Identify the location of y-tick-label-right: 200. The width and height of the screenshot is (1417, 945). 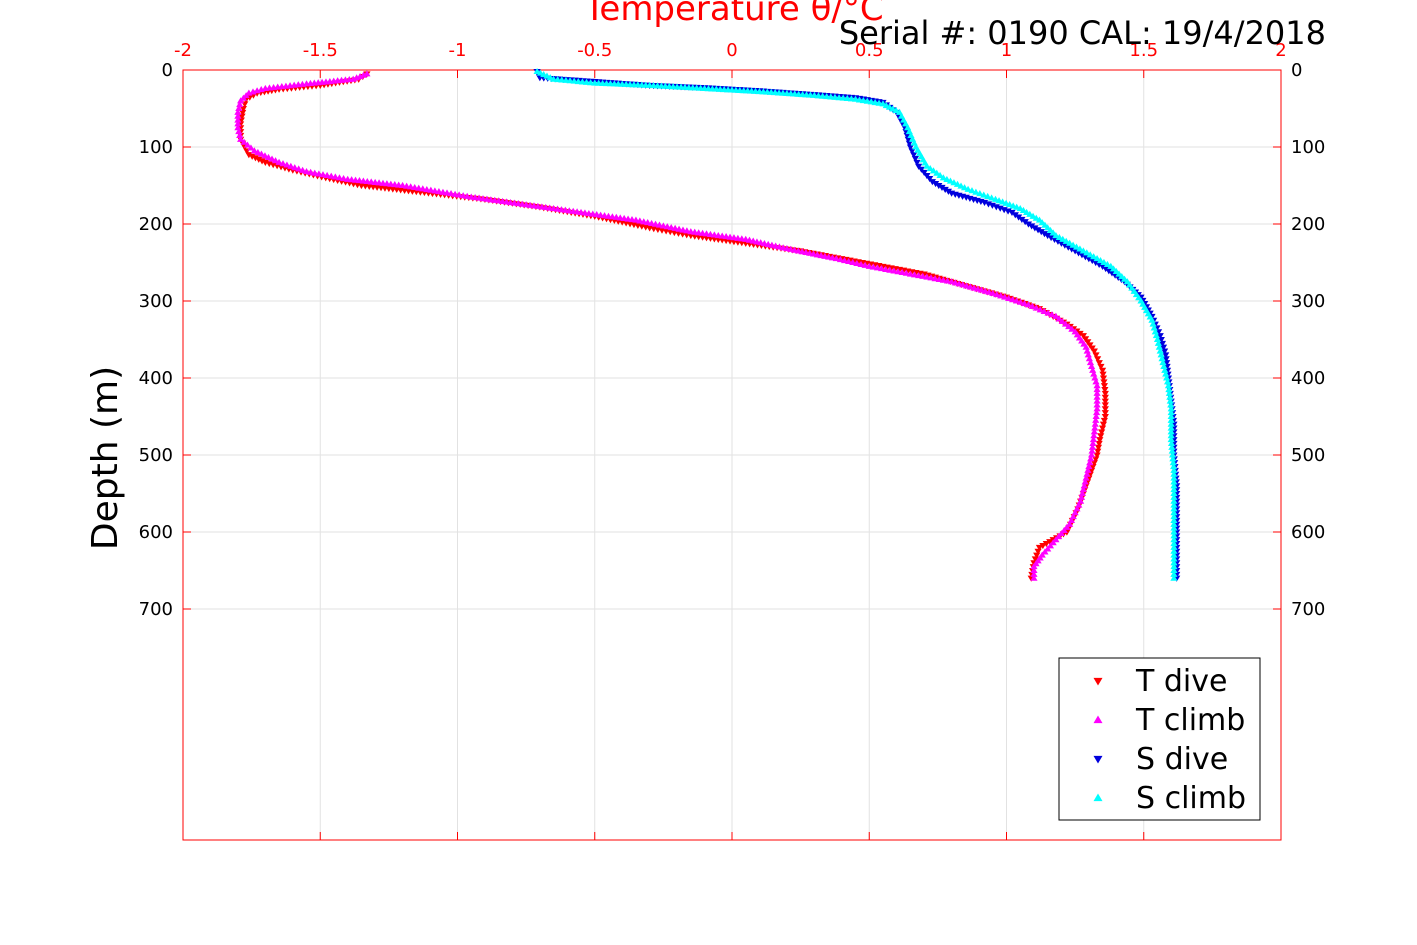
(1308, 224).